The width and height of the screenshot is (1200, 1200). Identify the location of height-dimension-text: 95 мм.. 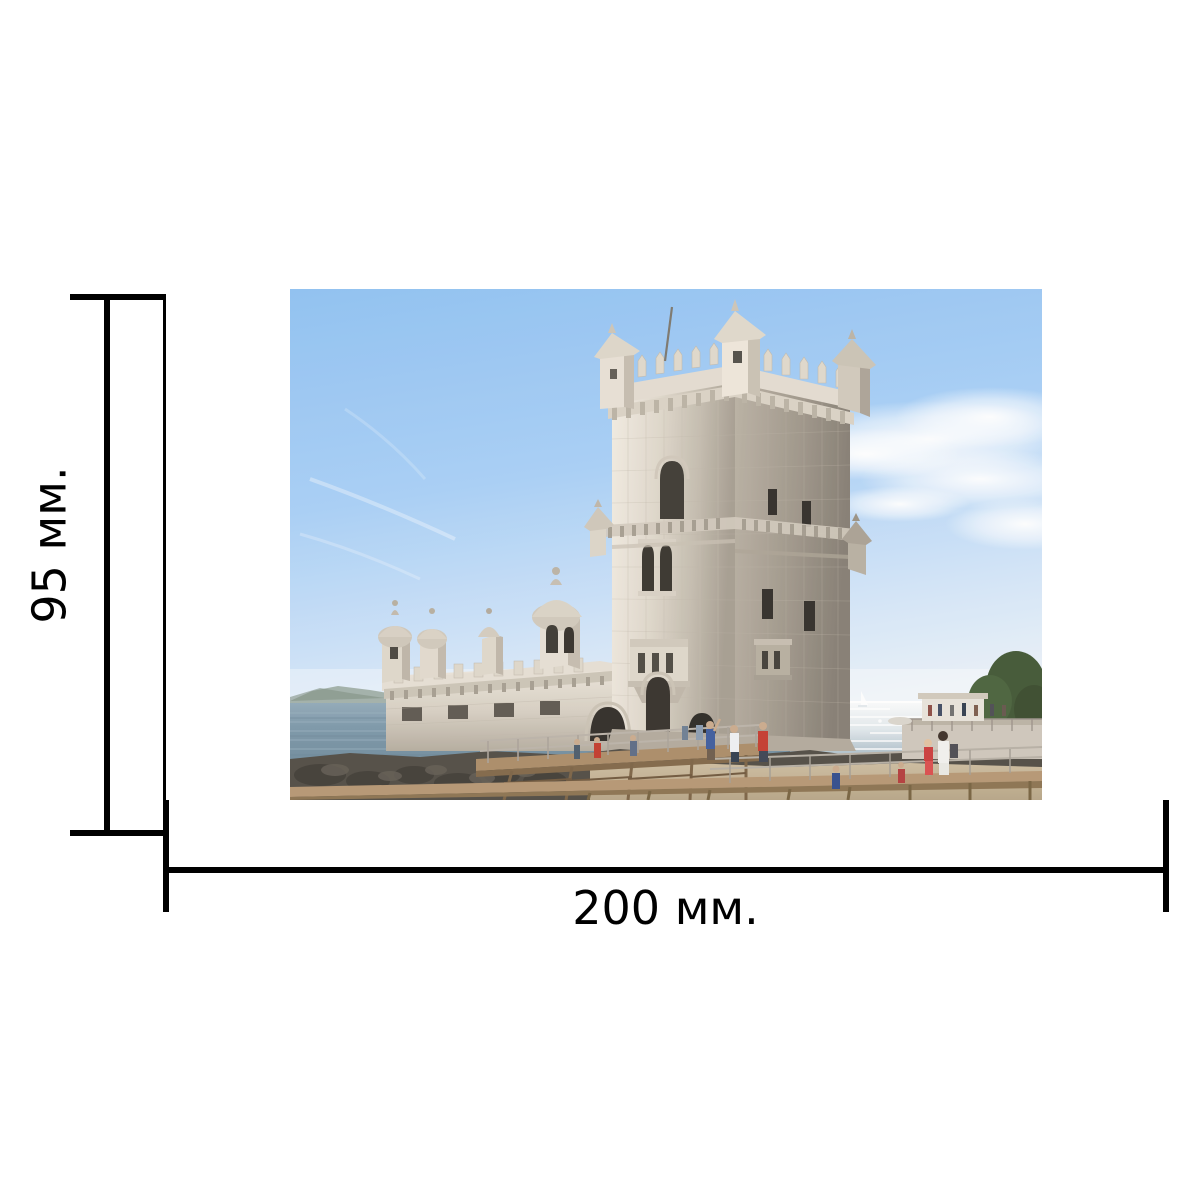
(50, 545).